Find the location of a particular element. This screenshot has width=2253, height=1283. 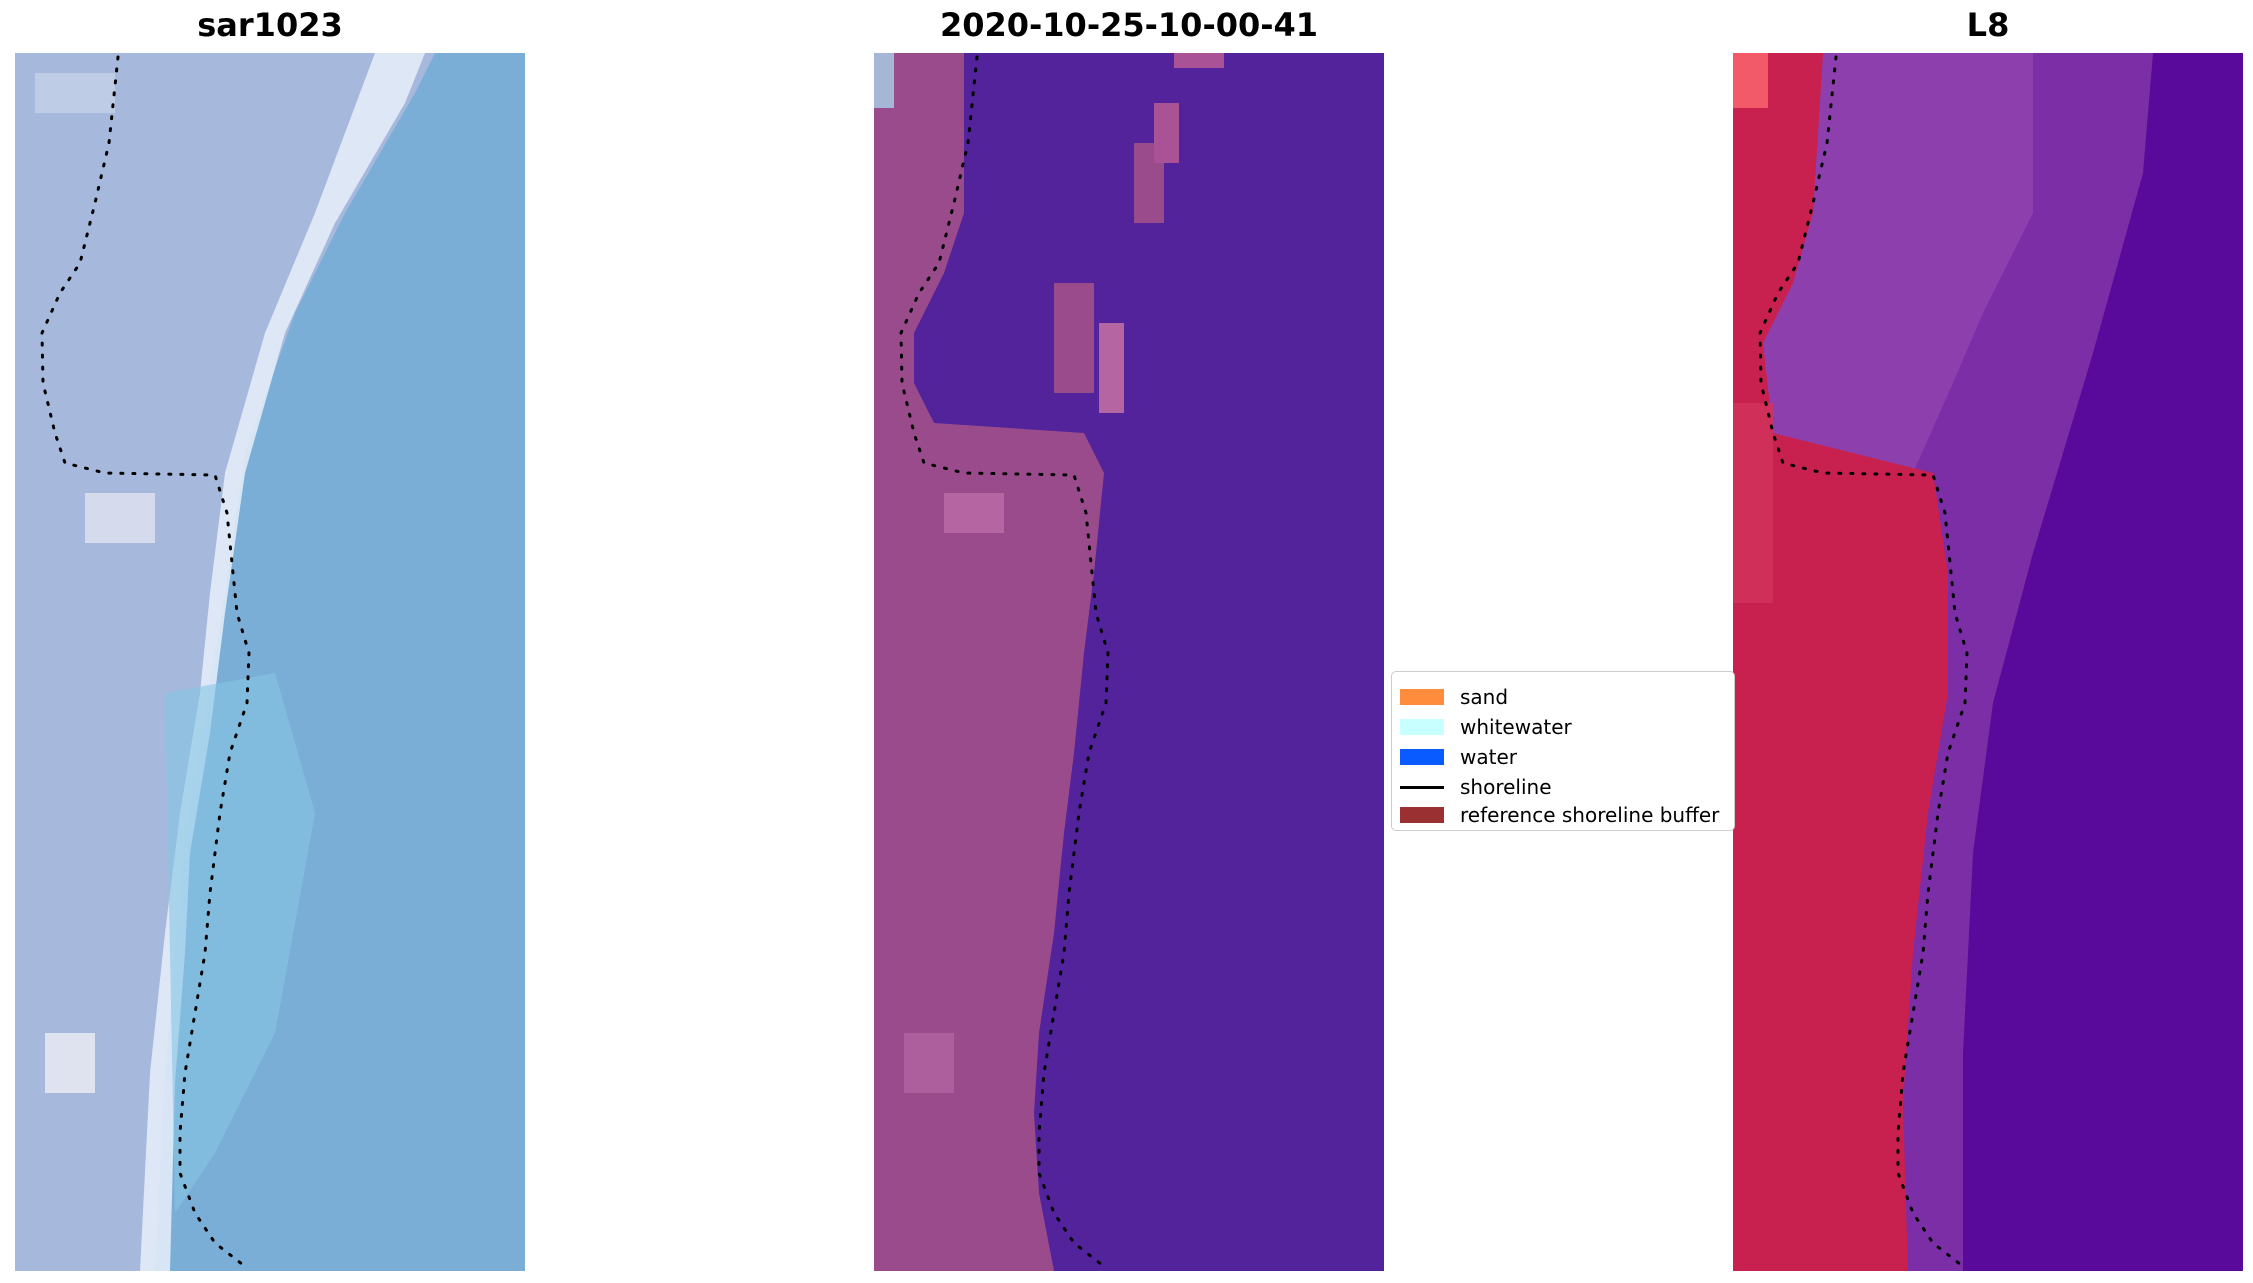

legend-item-reference-buffer: reference shoreline buffer is located at coordinates (1559, 815).